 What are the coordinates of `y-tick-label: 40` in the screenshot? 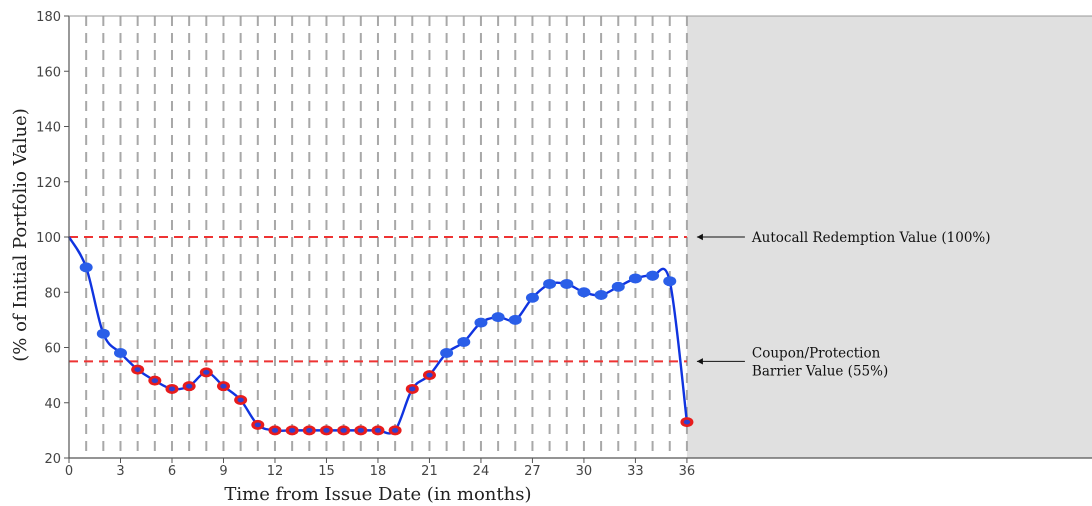 It's located at (52, 404).